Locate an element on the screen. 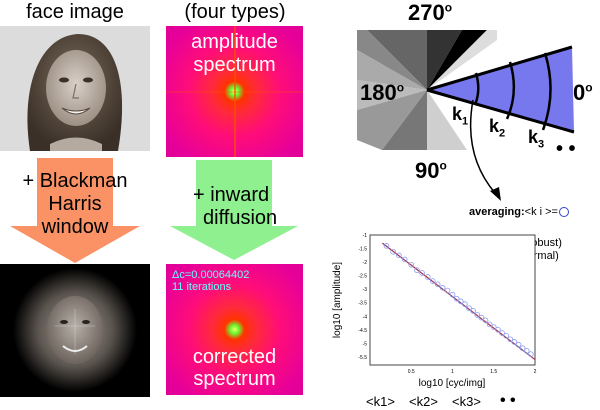  x-axis-label: log10 [cyc/img] is located at coordinates (452, 383).